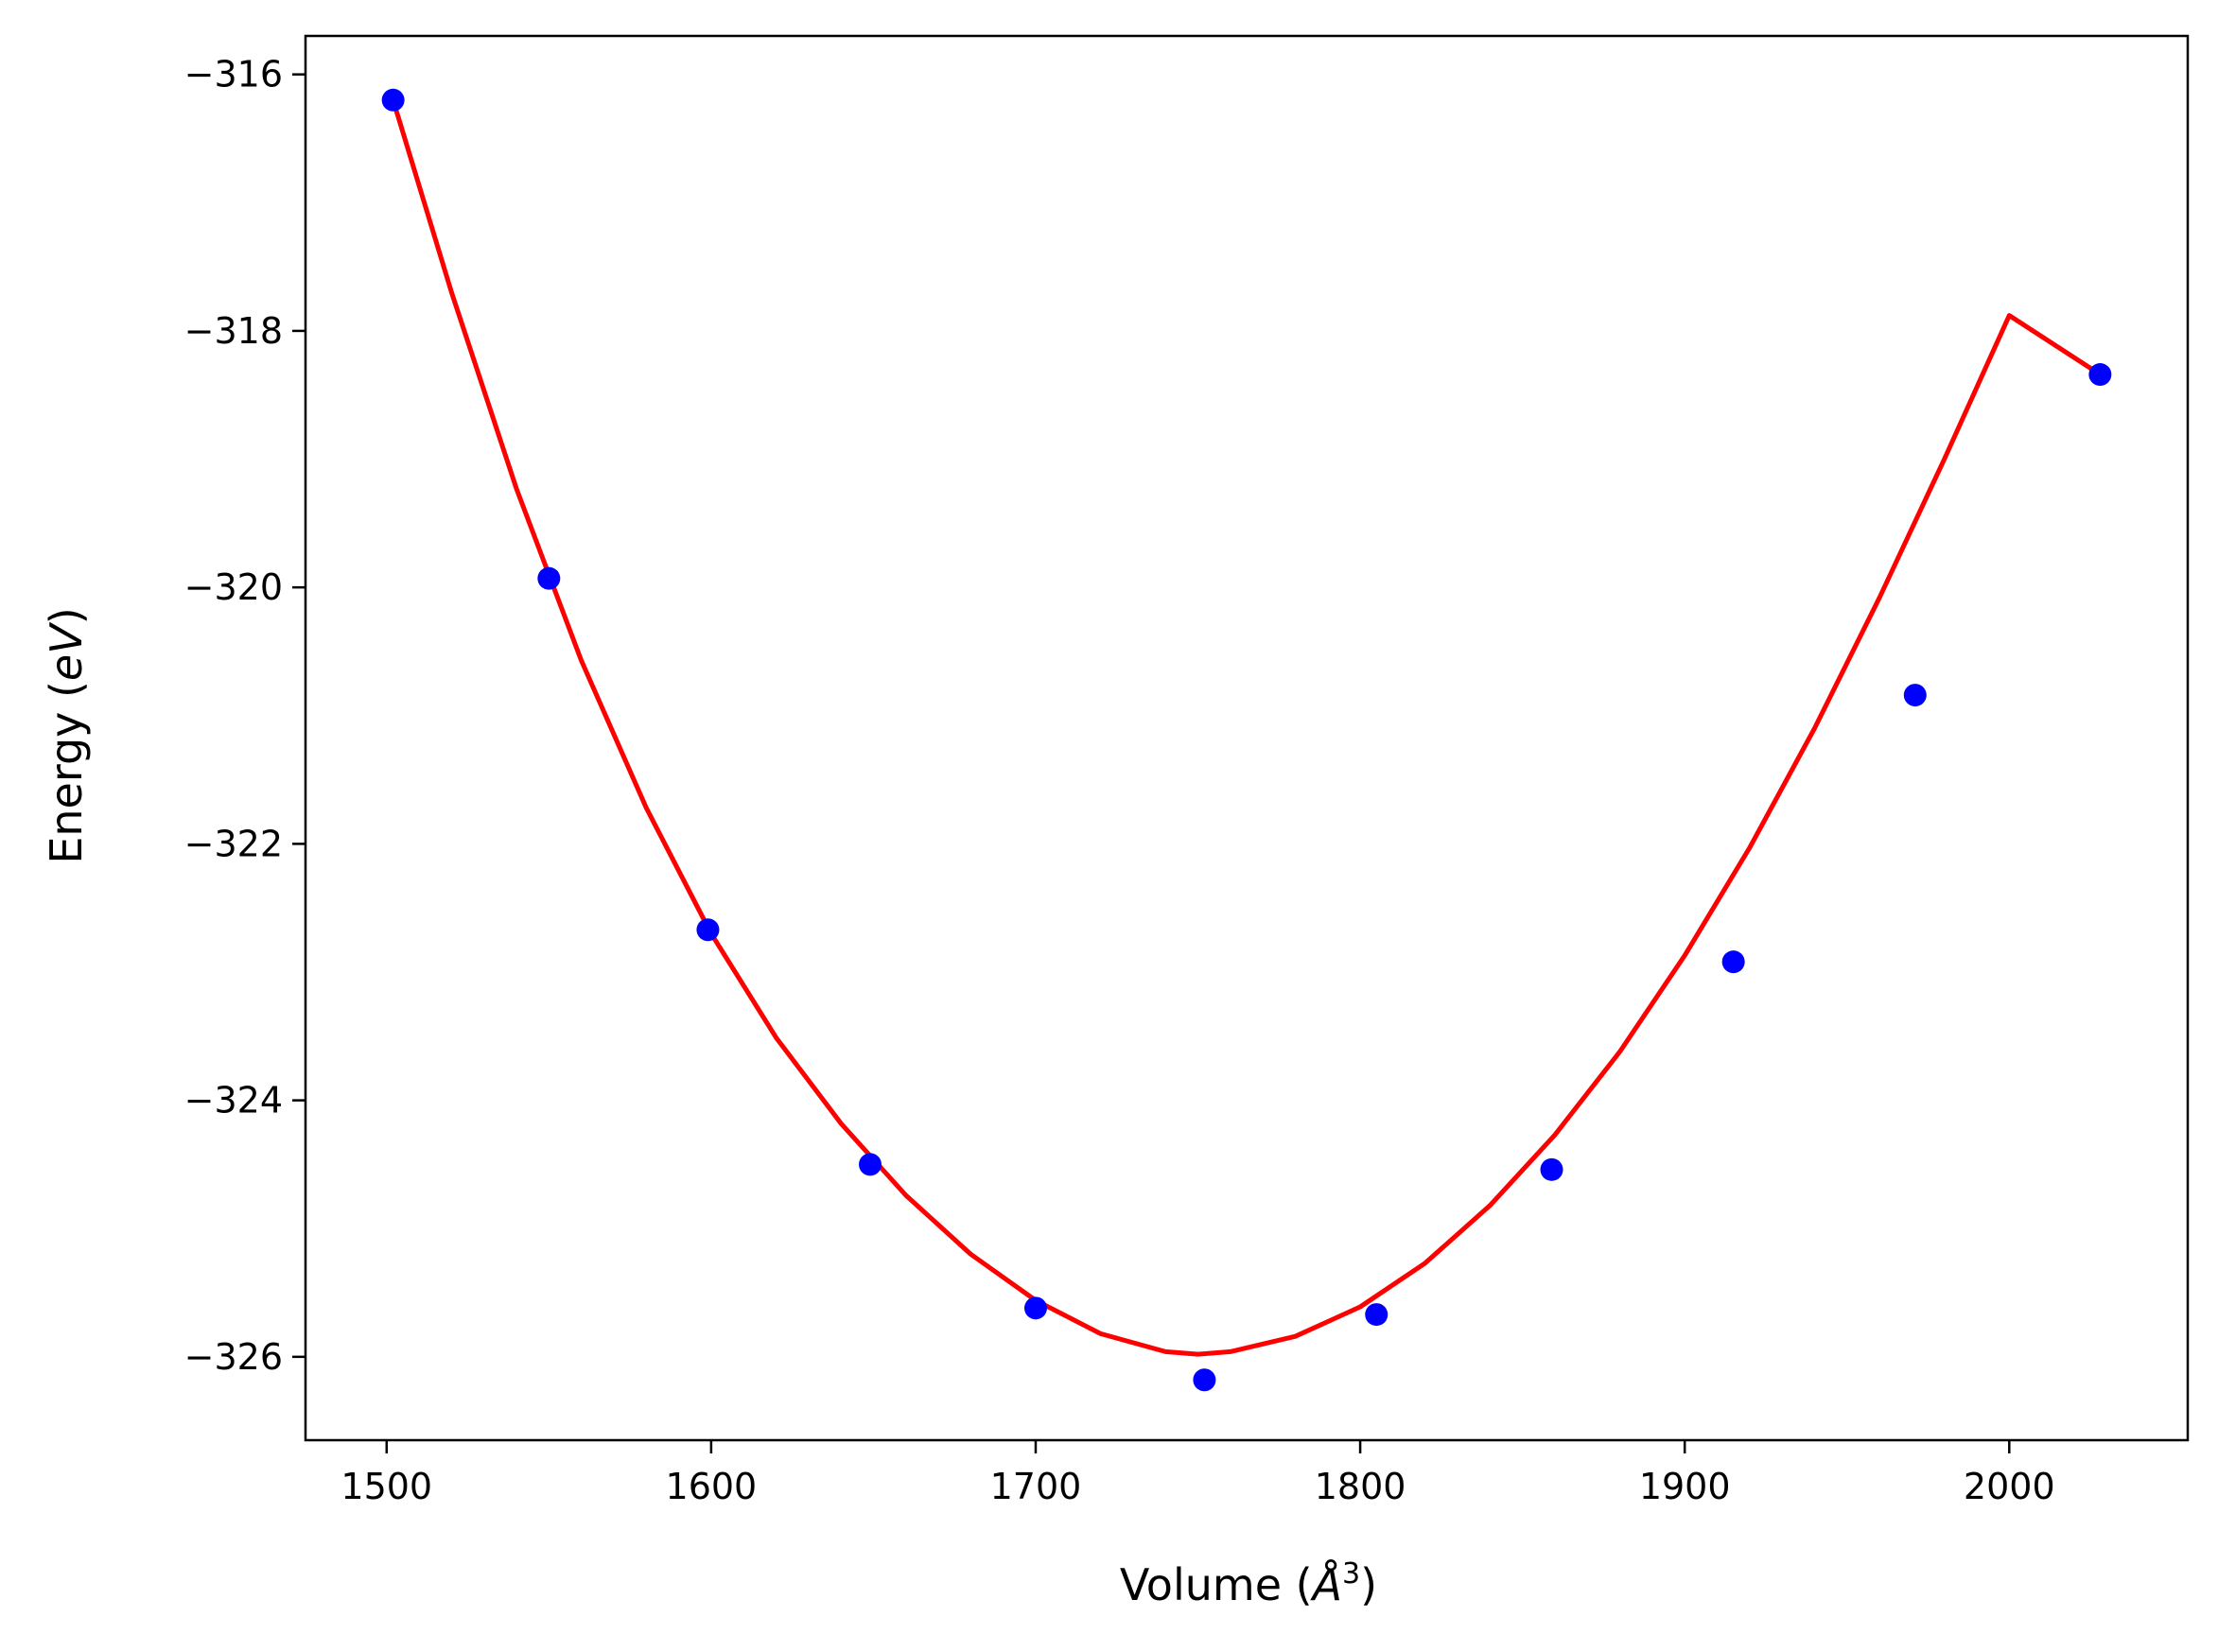 The image size is (2218, 1652). Describe the element at coordinates (1036, 1487) in the screenshot. I see `x-tick-label: 1700` at that location.